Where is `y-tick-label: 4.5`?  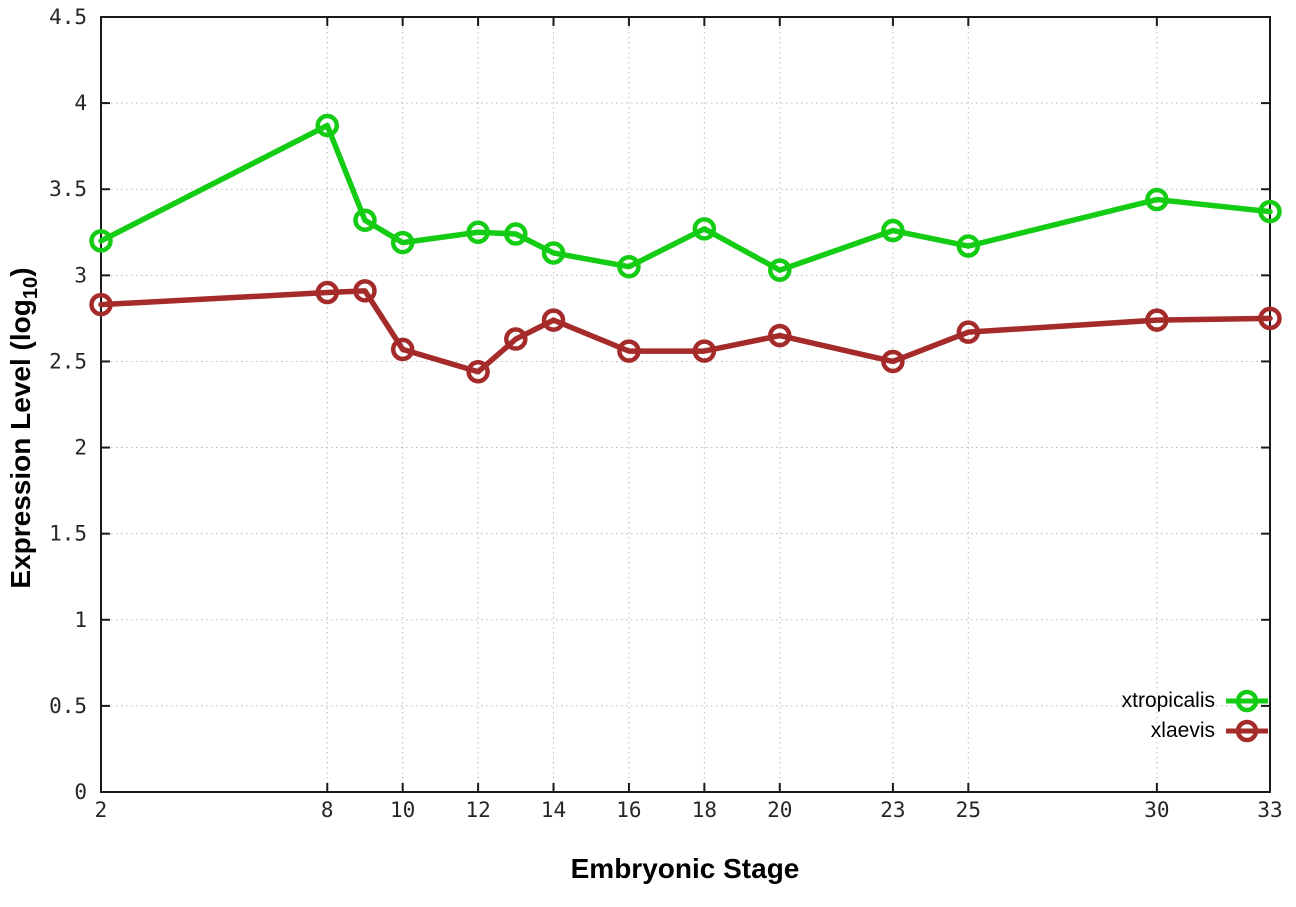 y-tick-label: 4.5 is located at coordinates (68, 17).